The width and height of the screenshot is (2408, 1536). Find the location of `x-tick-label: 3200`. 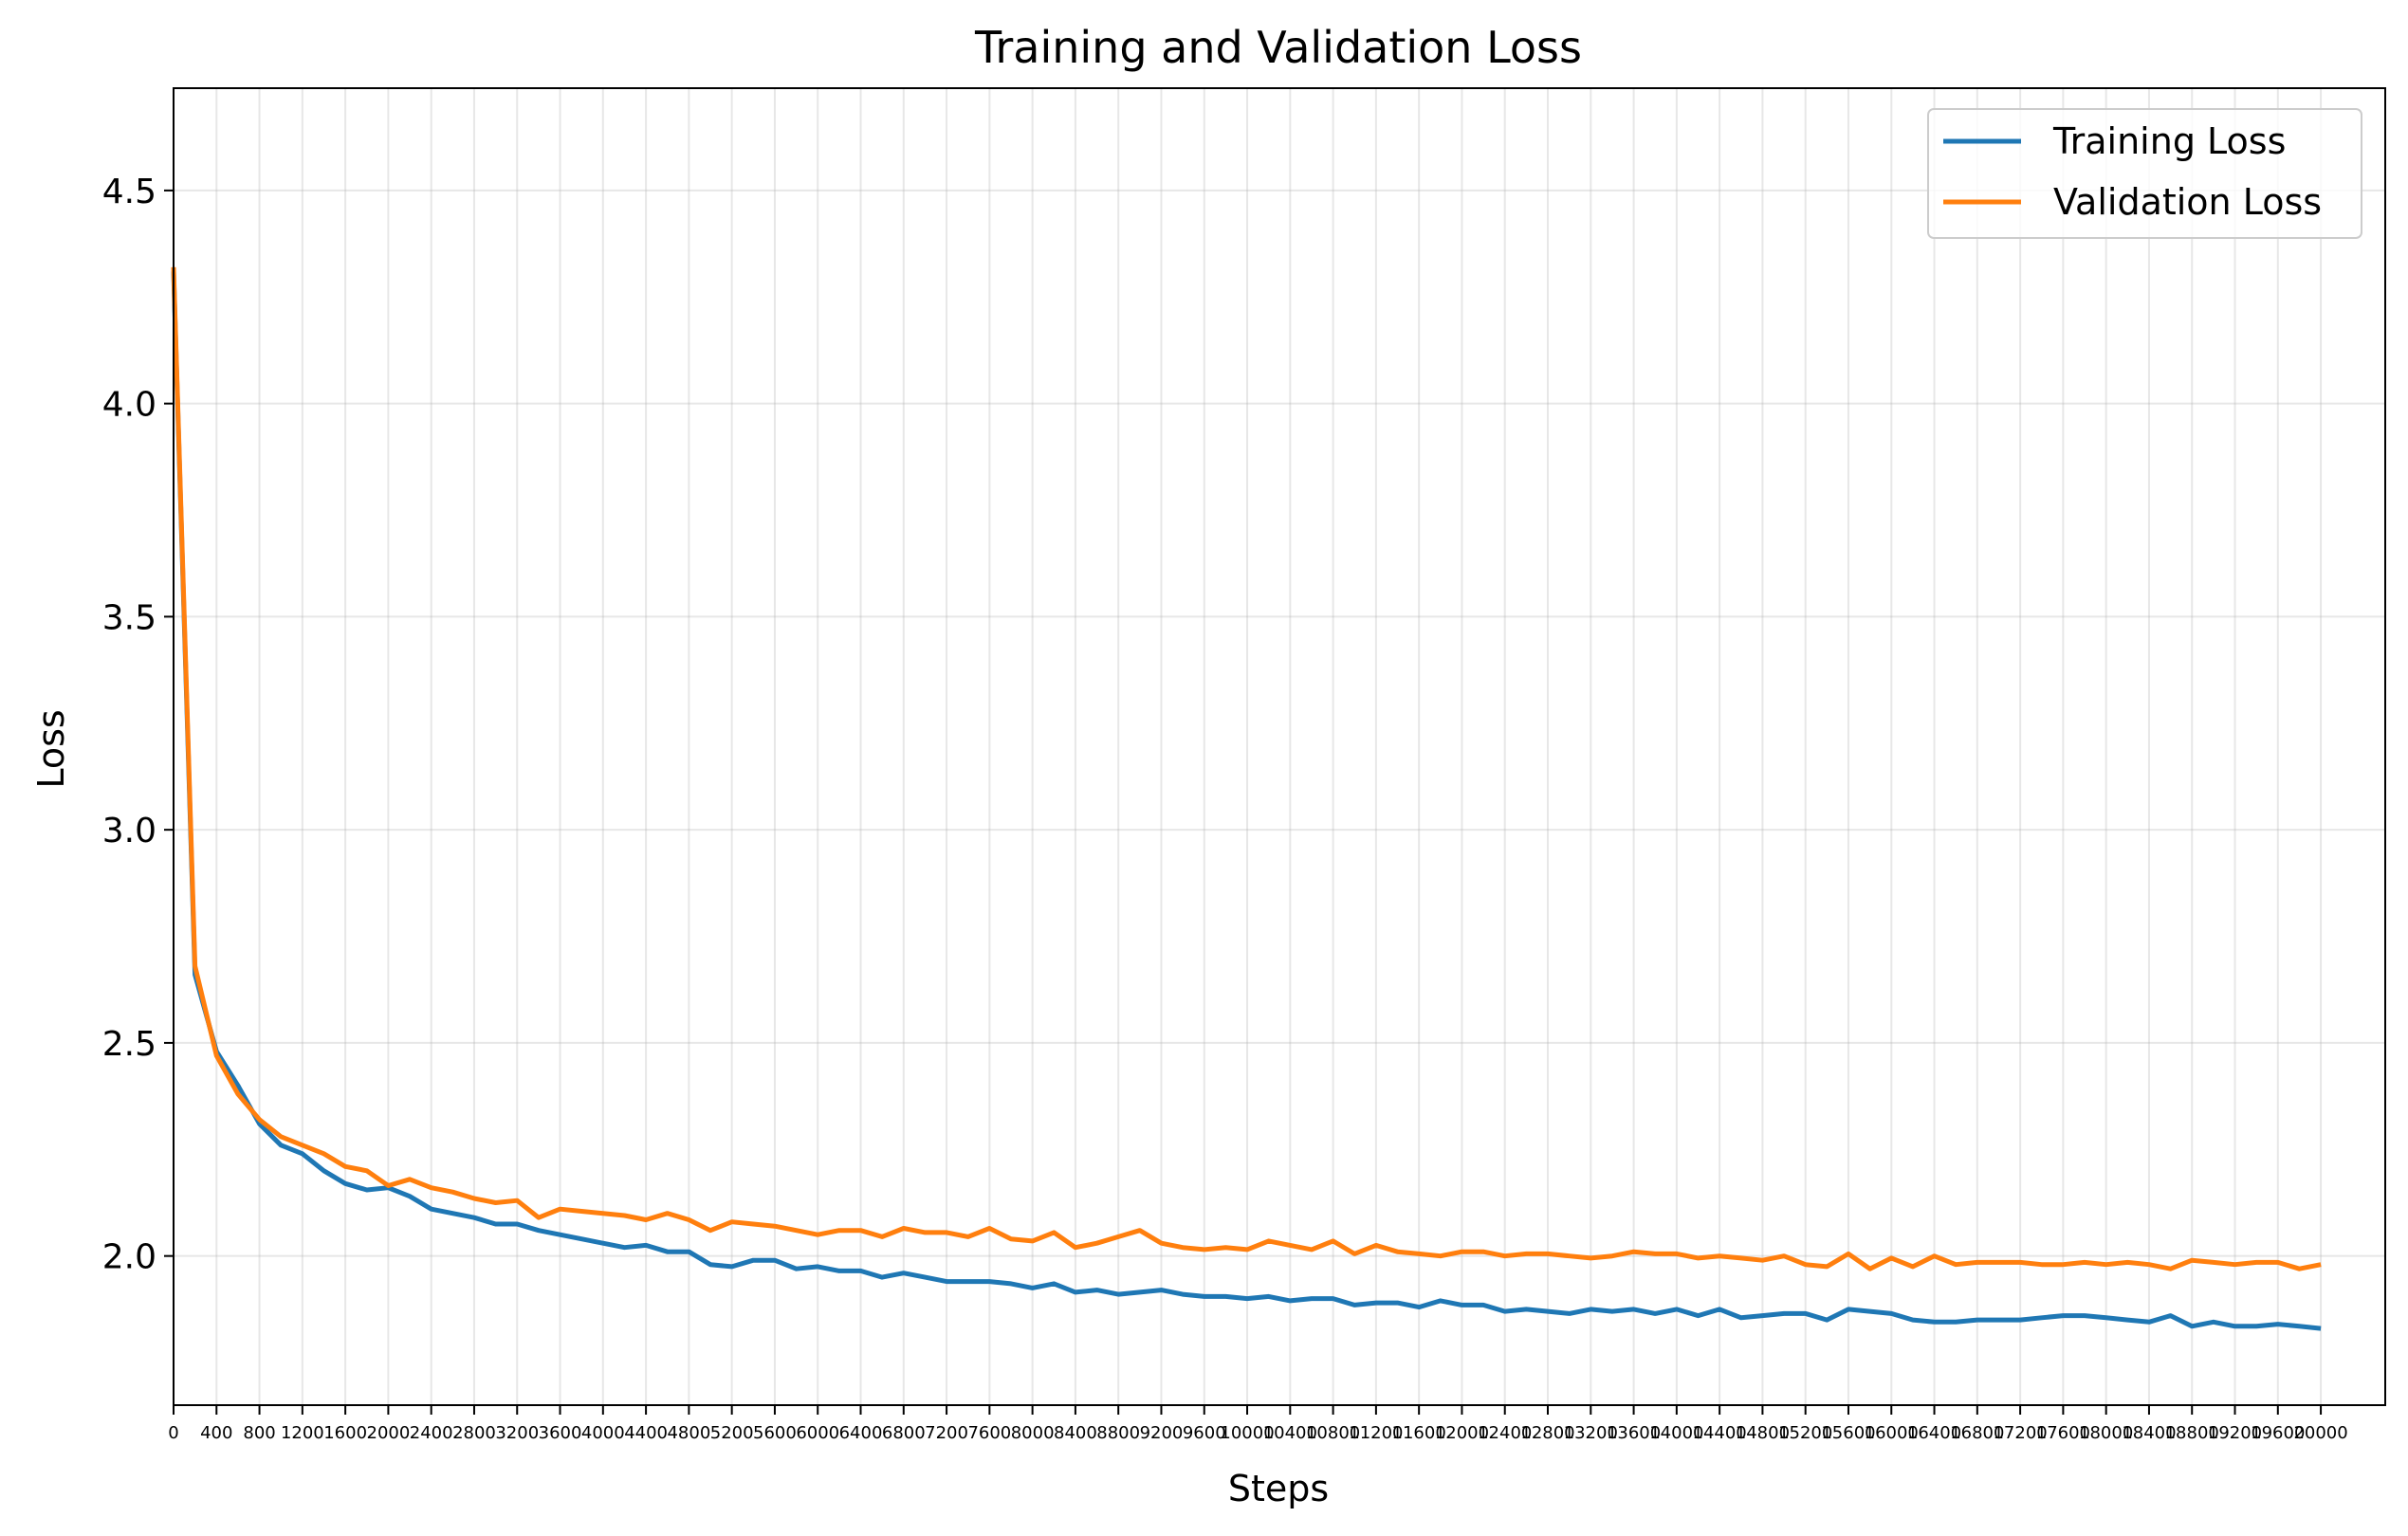

x-tick-label: 3200 is located at coordinates (517, 1433).